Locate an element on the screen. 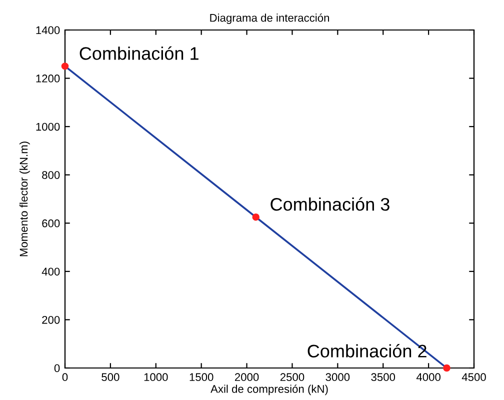  y-tick-label: 1200 is located at coordinates (48, 78).